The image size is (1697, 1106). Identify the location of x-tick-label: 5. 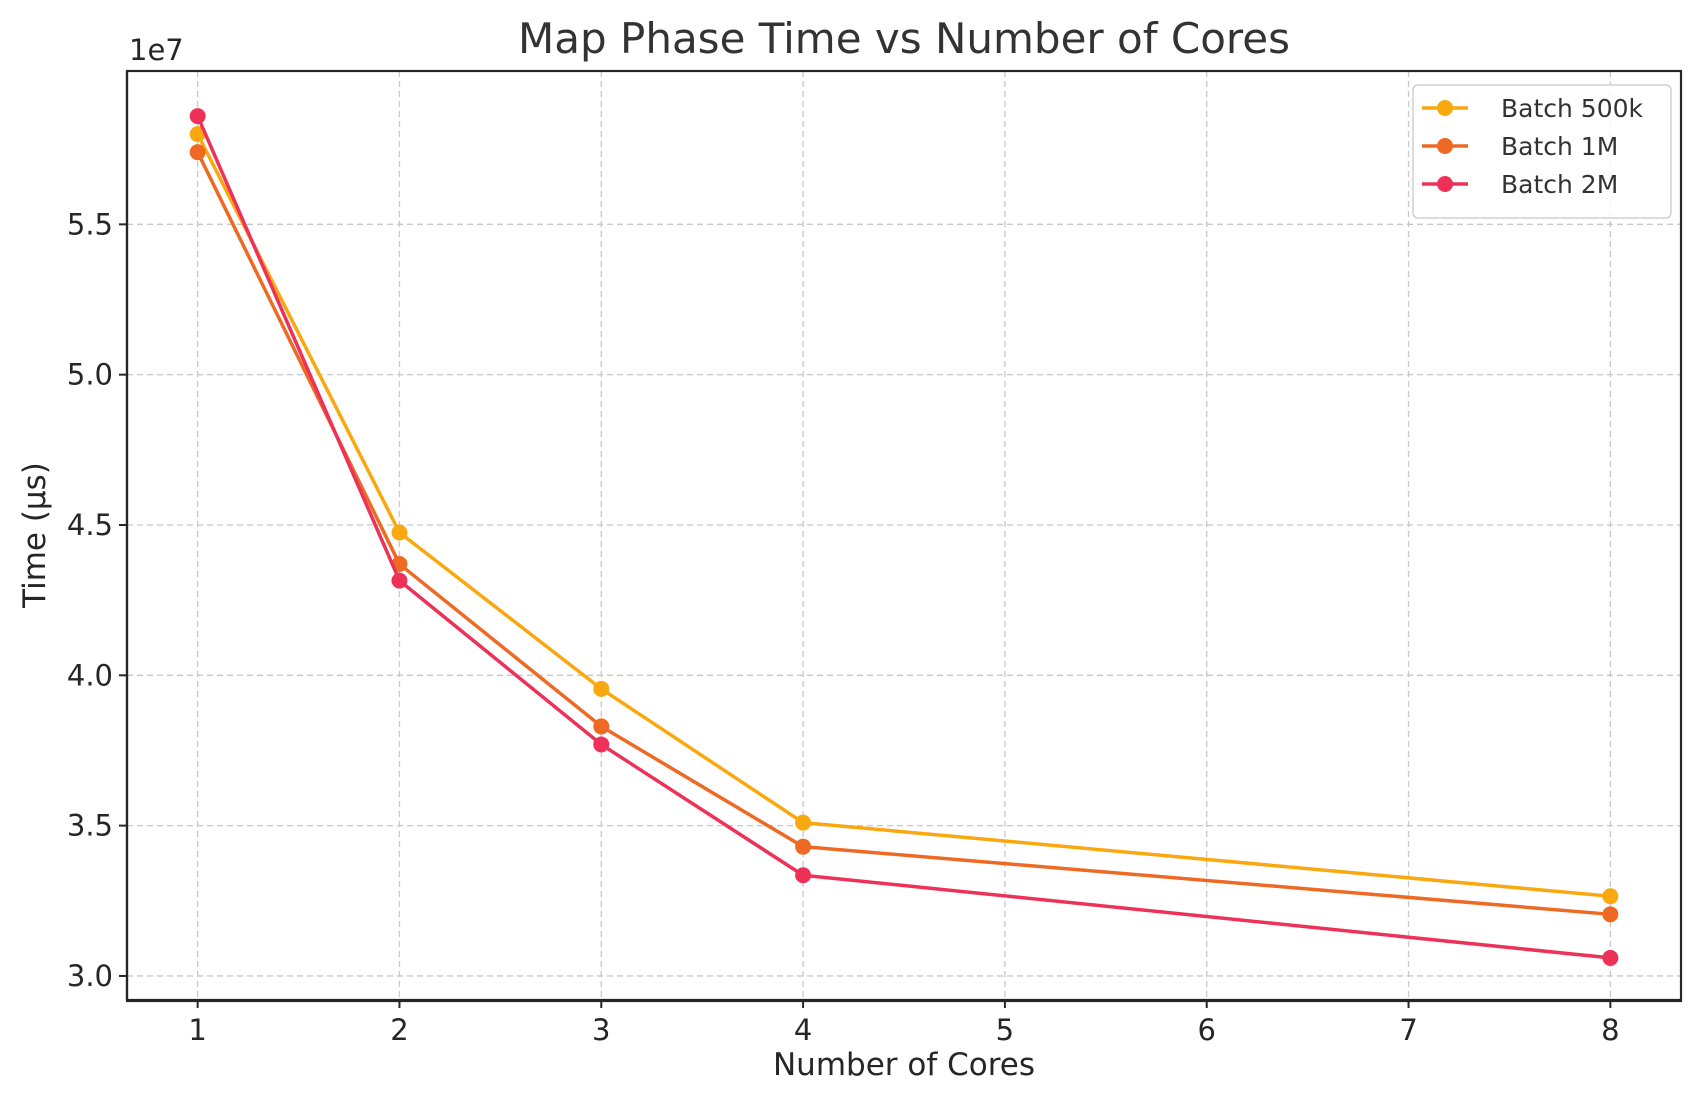
(1005, 1030).